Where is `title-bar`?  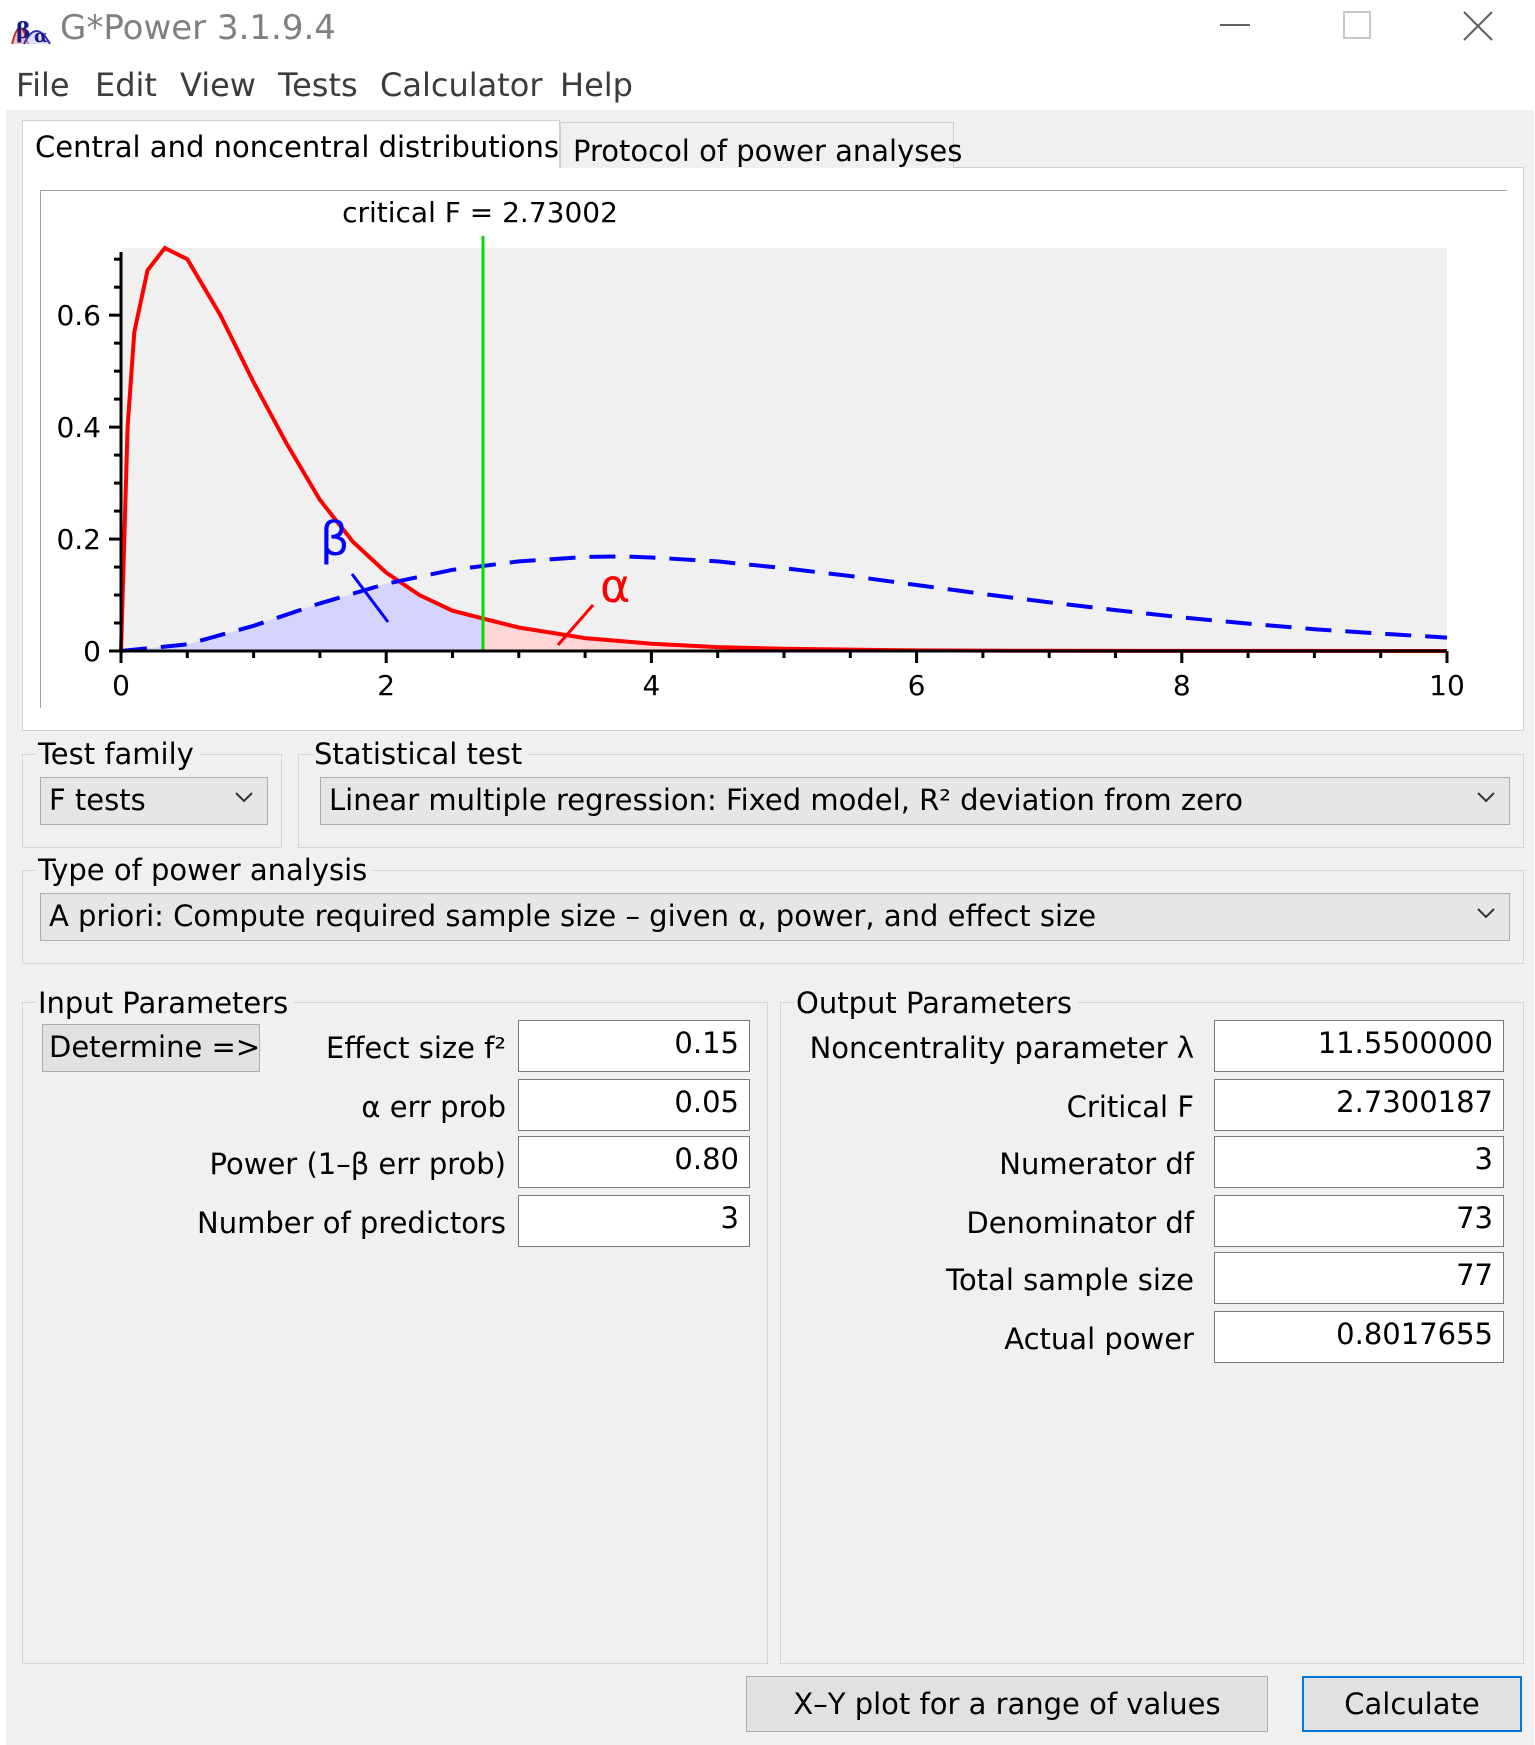
title-bar is located at coordinates (767, 29).